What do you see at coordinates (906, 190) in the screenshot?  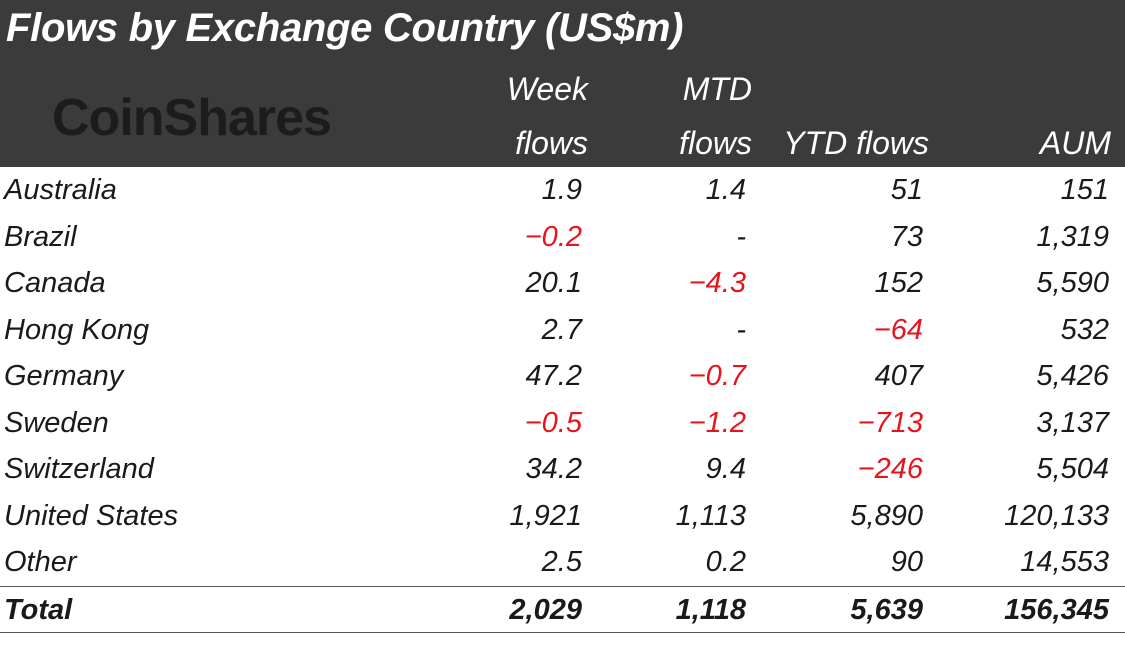 I see `cell-ytd: 51` at bounding box center [906, 190].